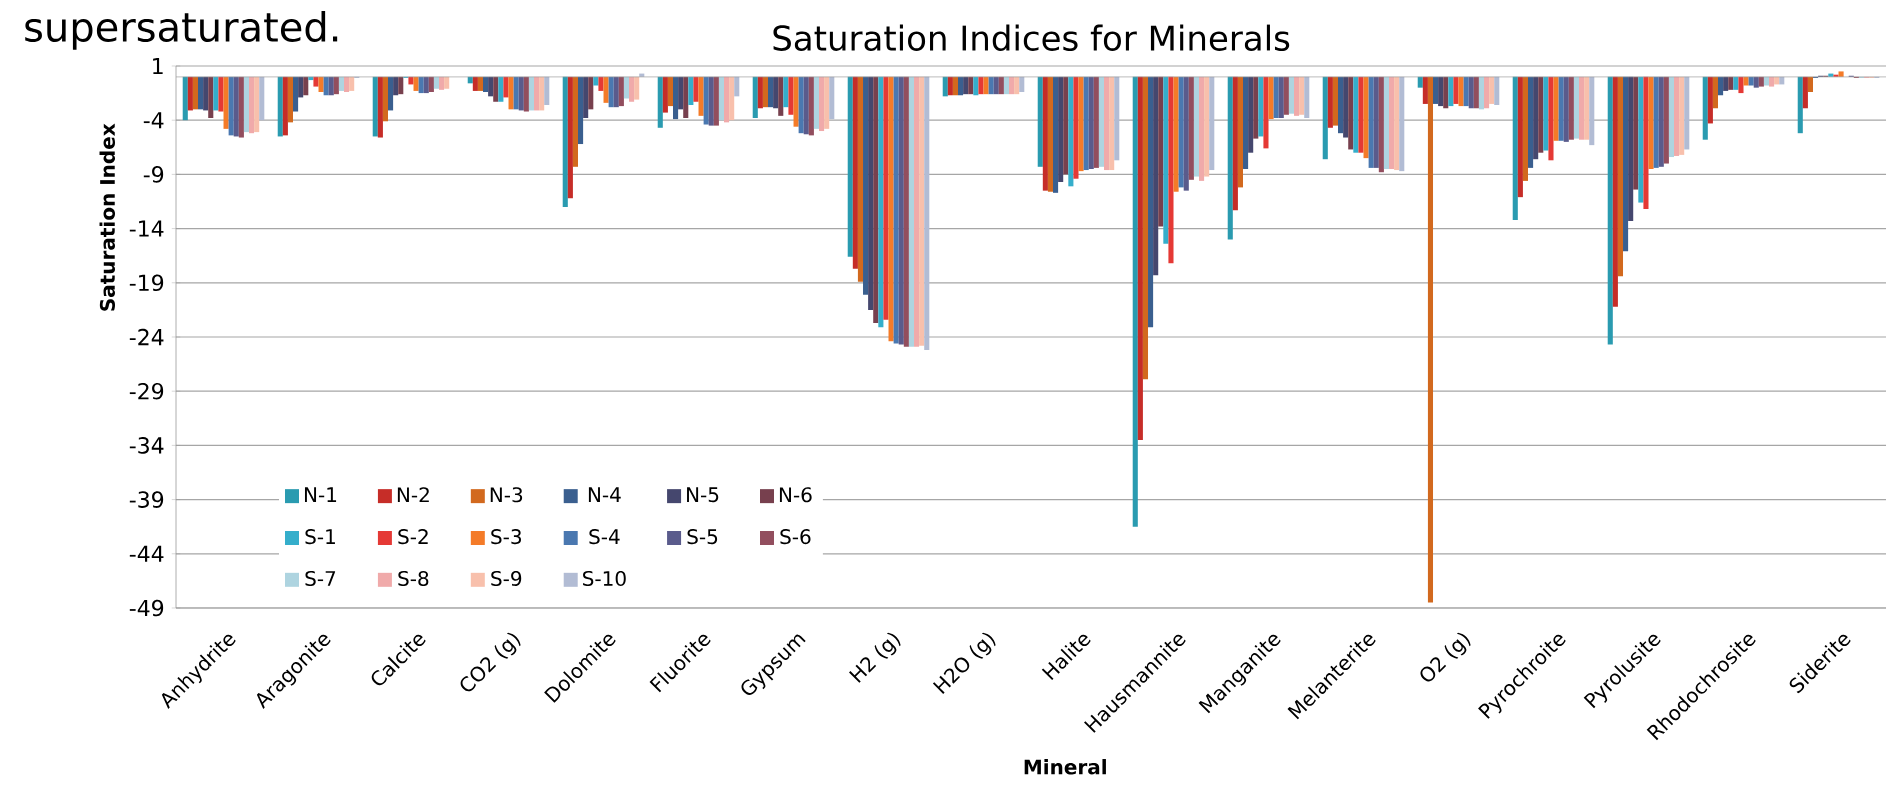 The width and height of the screenshot is (1898, 796). What do you see at coordinates (795, 537) in the screenshot?
I see `legend-label: S-6` at bounding box center [795, 537].